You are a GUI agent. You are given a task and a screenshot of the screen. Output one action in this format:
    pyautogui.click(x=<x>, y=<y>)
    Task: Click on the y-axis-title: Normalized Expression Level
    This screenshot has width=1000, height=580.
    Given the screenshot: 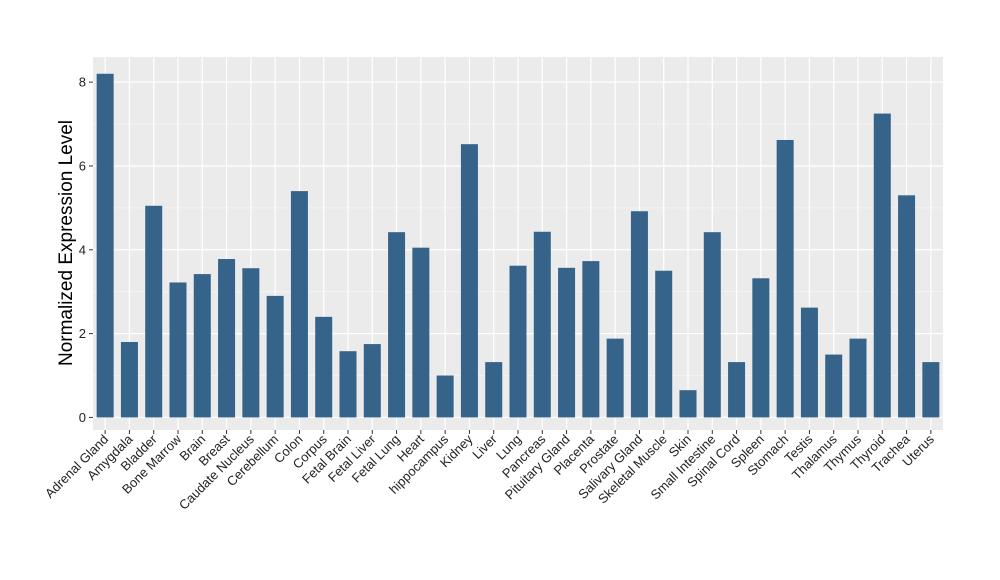 What is the action you would take?
    pyautogui.click(x=66, y=243)
    